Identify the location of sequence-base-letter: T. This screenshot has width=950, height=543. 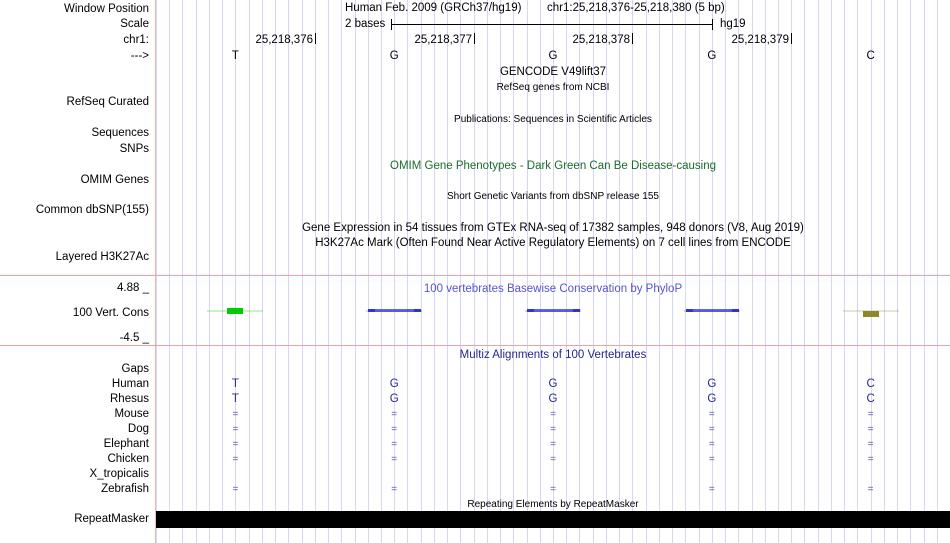
(235, 56).